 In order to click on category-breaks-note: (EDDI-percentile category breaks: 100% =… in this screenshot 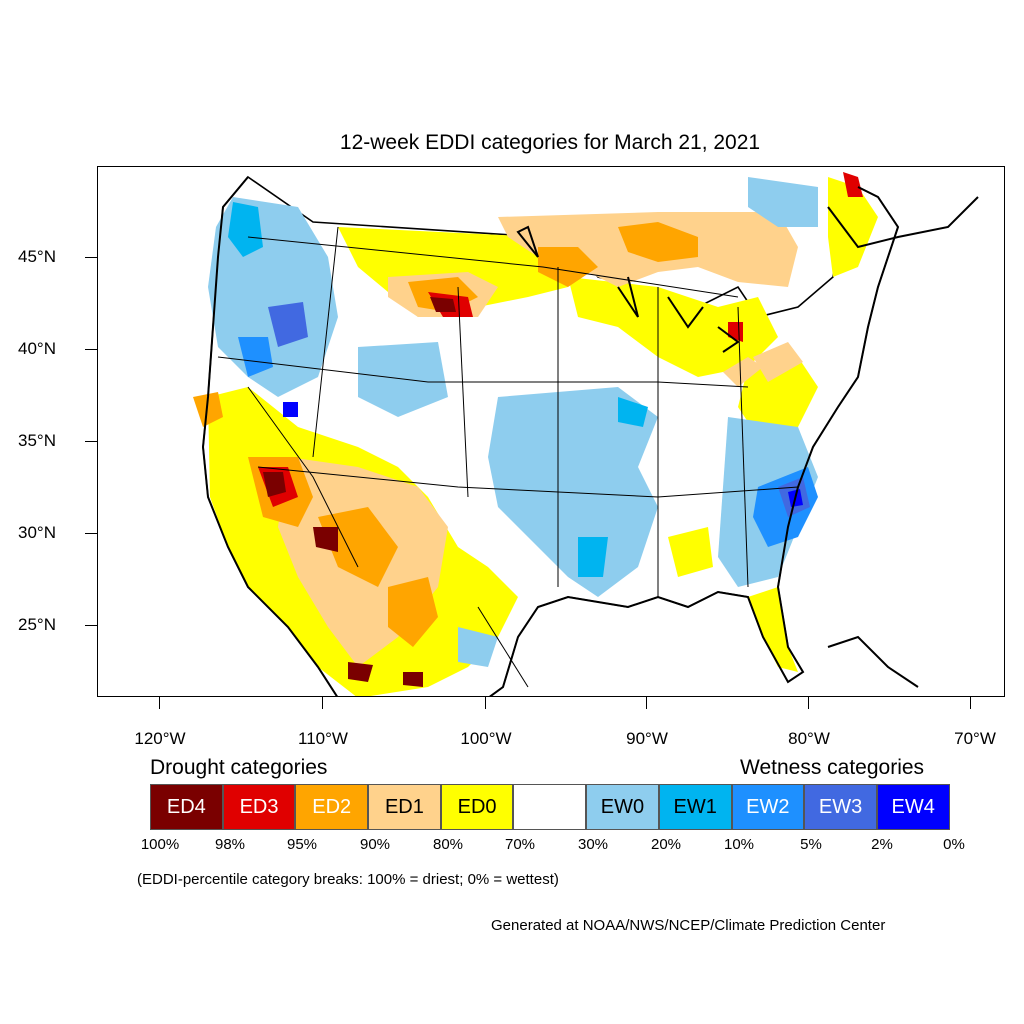, I will do `click(348, 879)`.